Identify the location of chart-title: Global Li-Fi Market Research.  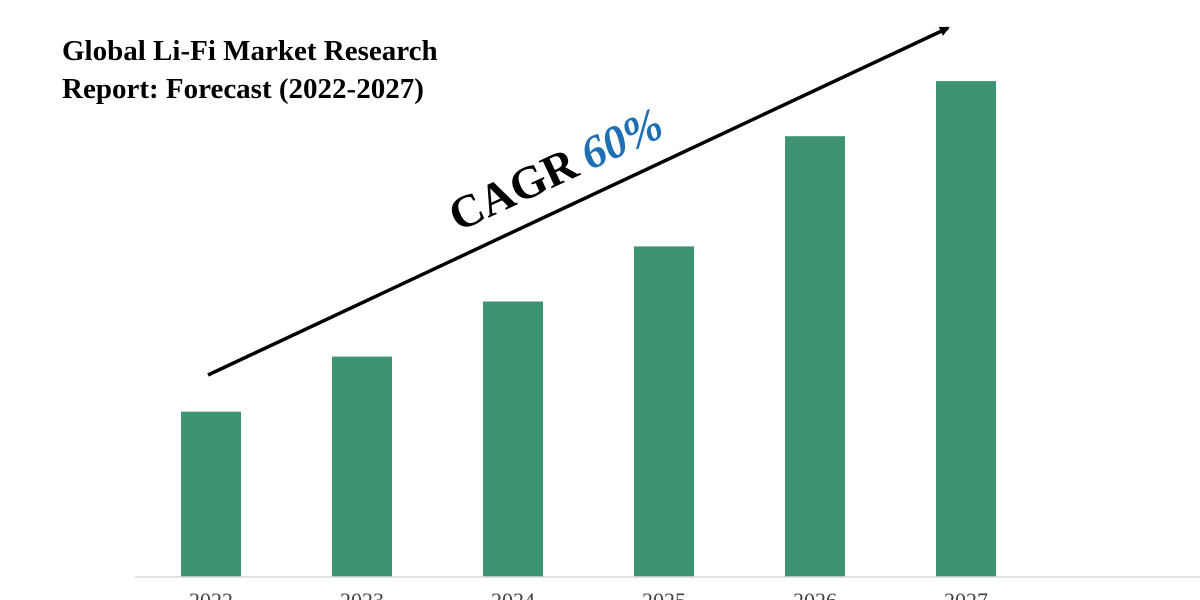
(250, 51).